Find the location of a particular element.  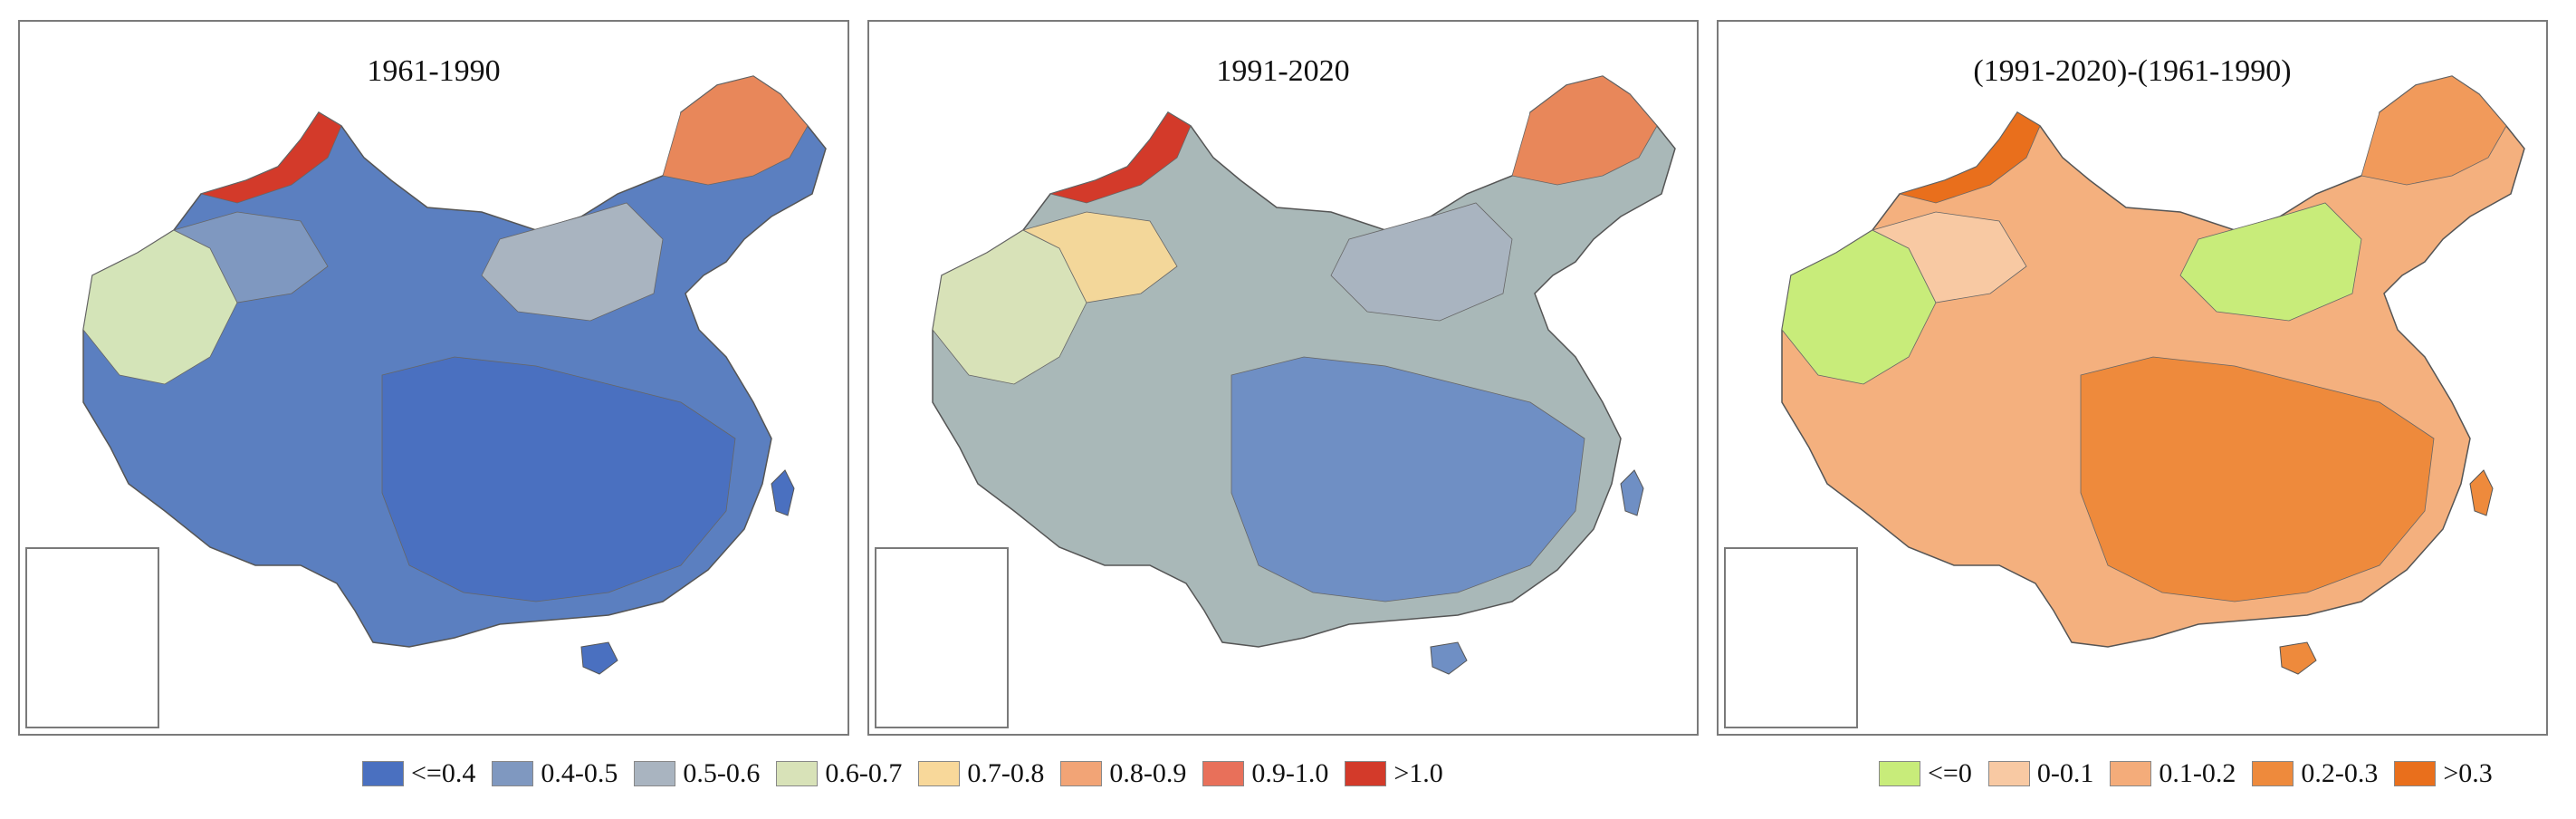

legend-item: 0.4-0.5 is located at coordinates (555, 774).